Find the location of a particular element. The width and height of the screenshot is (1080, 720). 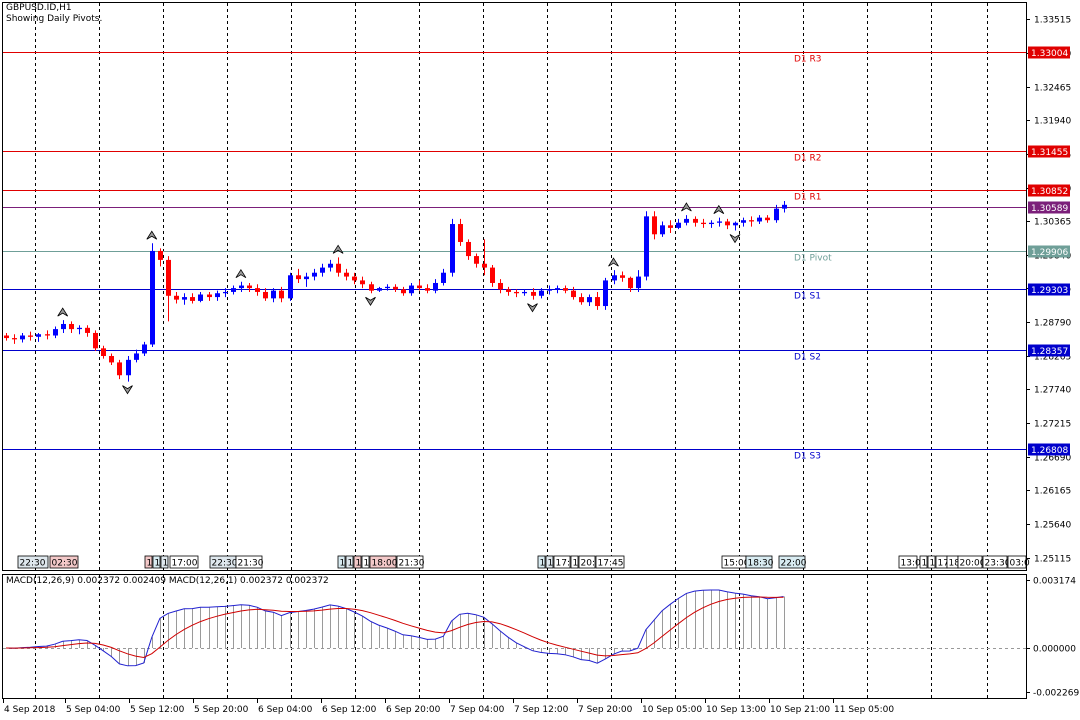

time-tick-label: 5 Sep 20:00 is located at coordinates (221, 710).